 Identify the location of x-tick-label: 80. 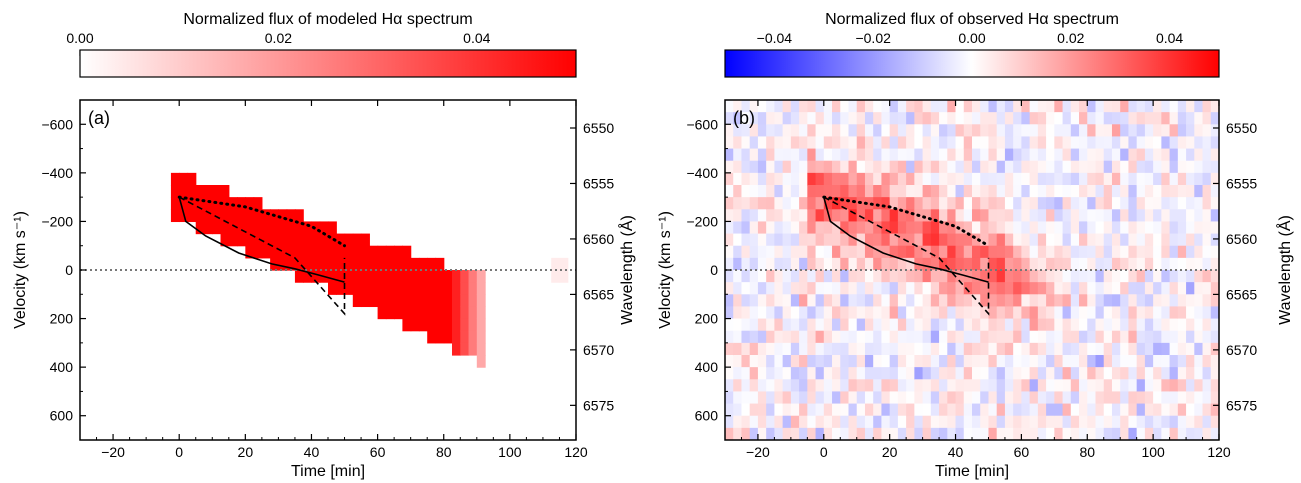
(1087, 452).